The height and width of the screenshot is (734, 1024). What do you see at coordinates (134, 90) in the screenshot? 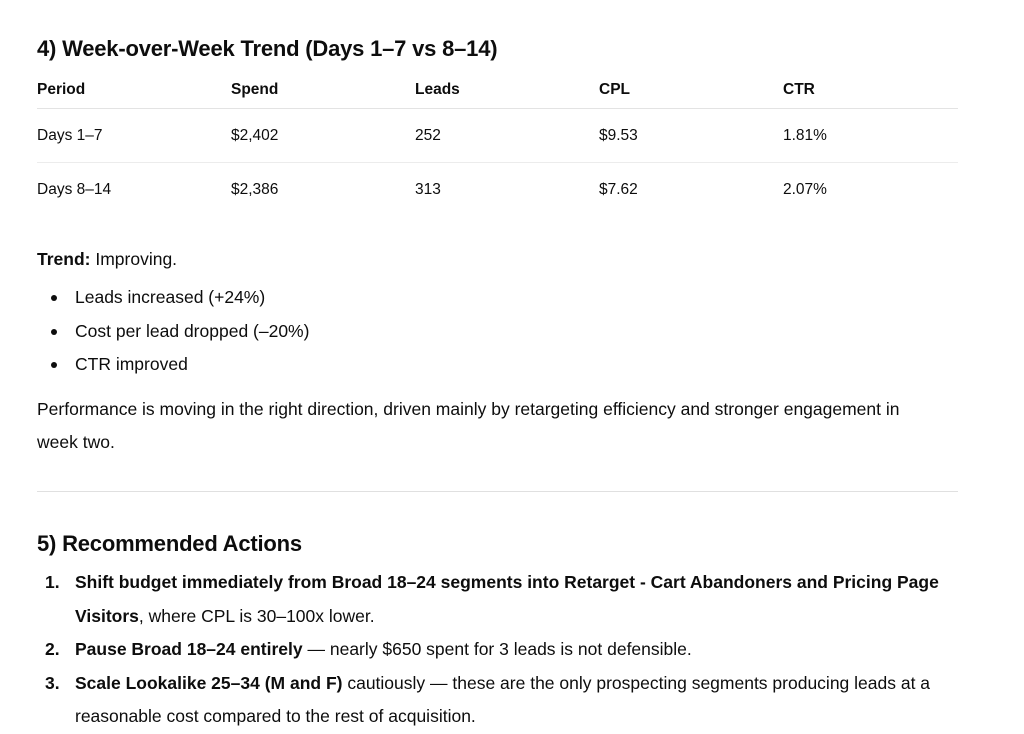
I see `column-header-period: Period` at bounding box center [134, 90].